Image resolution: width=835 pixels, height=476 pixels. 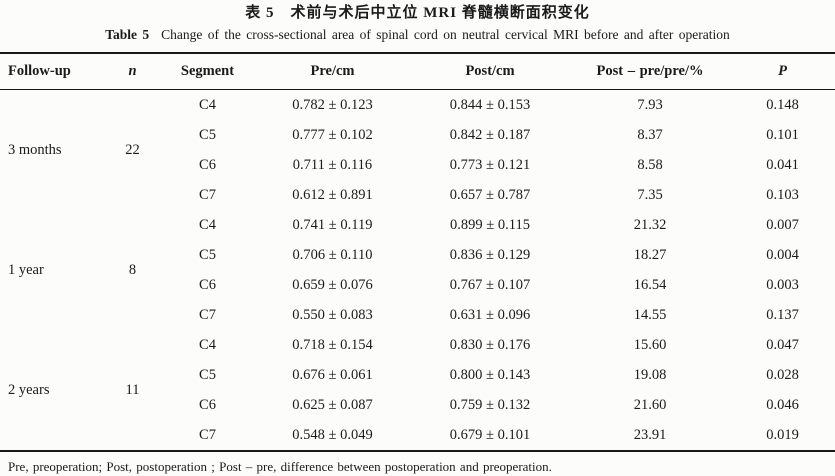 What do you see at coordinates (650, 434) in the screenshot?
I see `change-percent-cell: 23.91` at bounding box center [650, 434].